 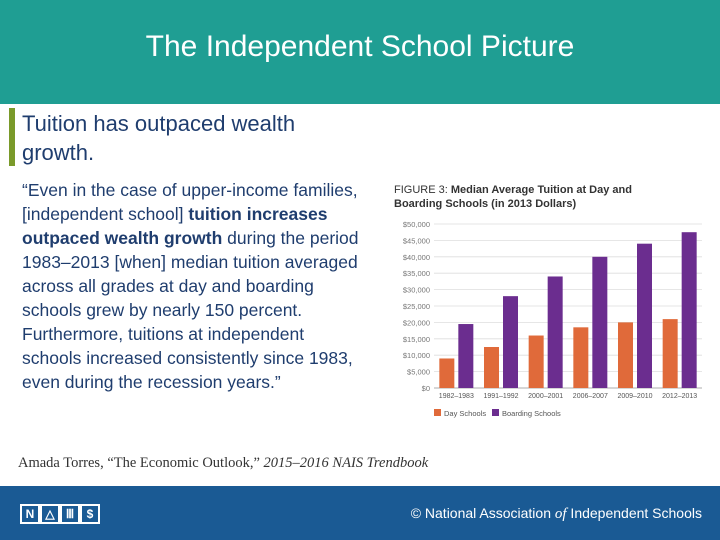 What do you see at coordinates (12, 137) in the screenshot?
I see `heading-accent-bar` at bounding box center [12, 137].